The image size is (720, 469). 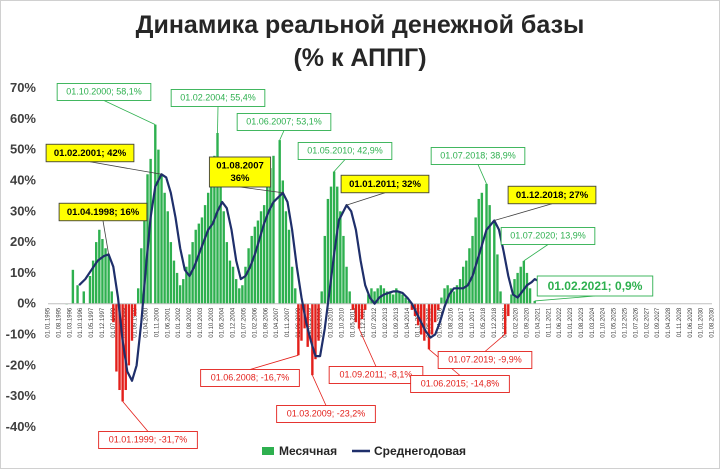 What do you see at coordinates (420, 451) in the screenshot?
I see `legend-label: Среднегодовая` at bounding box center [420, 451].